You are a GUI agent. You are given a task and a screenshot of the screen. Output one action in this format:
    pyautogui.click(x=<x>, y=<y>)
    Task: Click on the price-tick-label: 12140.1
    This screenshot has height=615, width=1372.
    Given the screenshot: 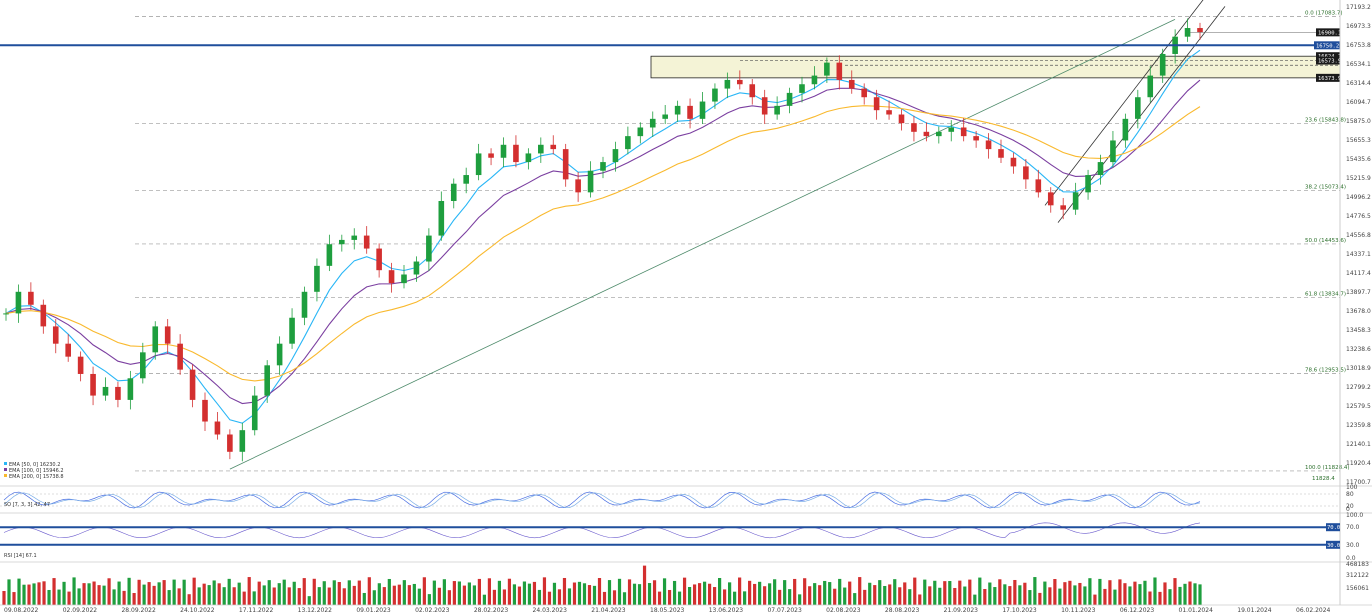 What is the action you would take?
    pyautogui.click(x=1358, y=444)
    